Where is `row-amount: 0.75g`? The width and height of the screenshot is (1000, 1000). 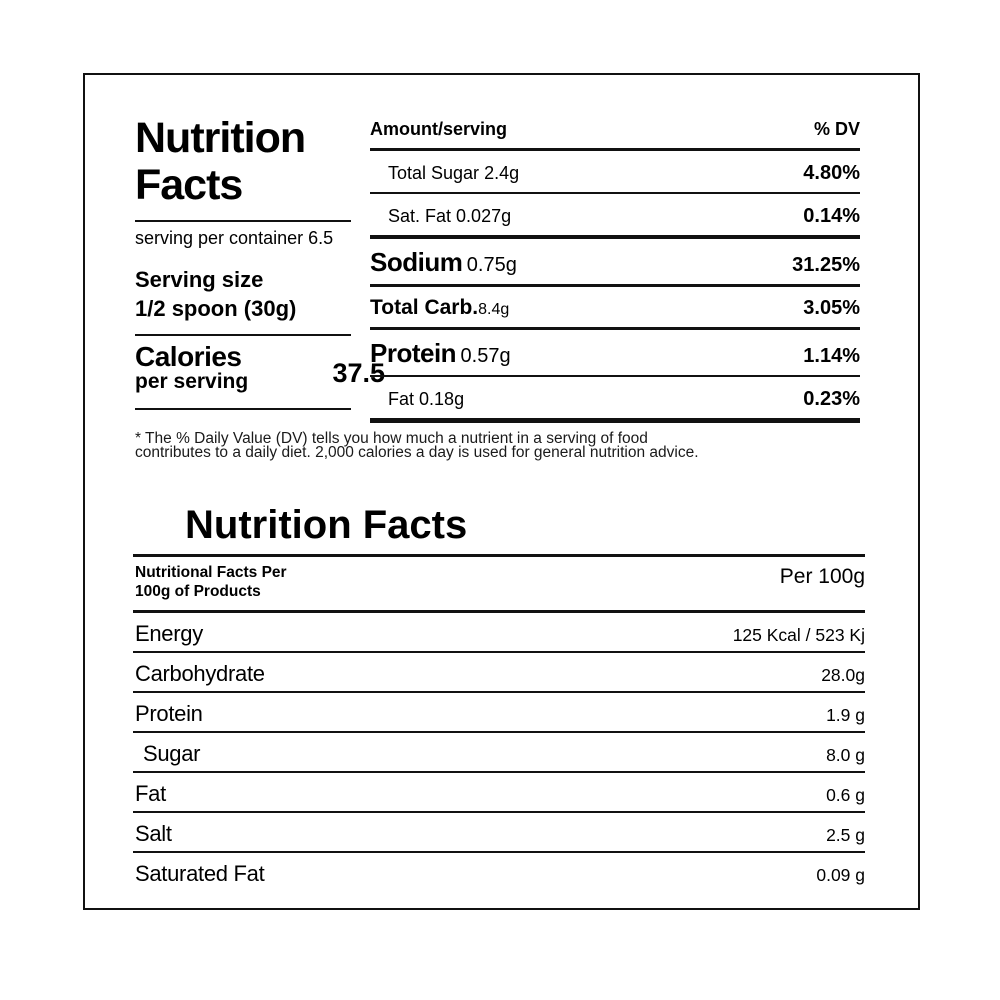 row-amount: 0.75g is located at coordinates (491, 265).